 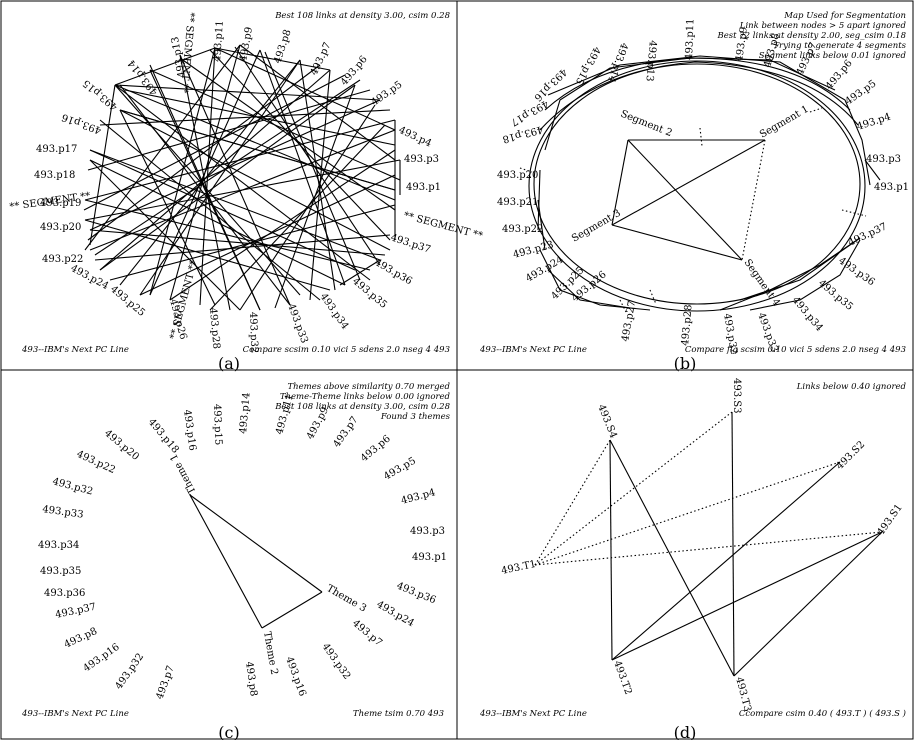 I want to click on segment-label: Segment 1, so click(x=784, y=122).